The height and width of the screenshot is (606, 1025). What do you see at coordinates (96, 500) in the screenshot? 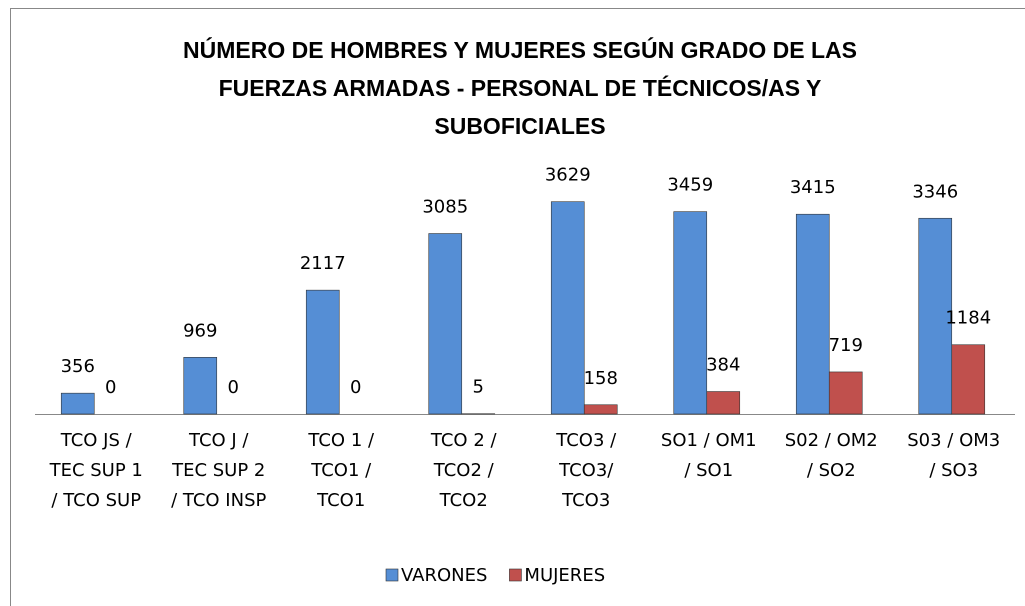
I see `x-tick-label: / TCO SUP` at bounding box center [96, 500].